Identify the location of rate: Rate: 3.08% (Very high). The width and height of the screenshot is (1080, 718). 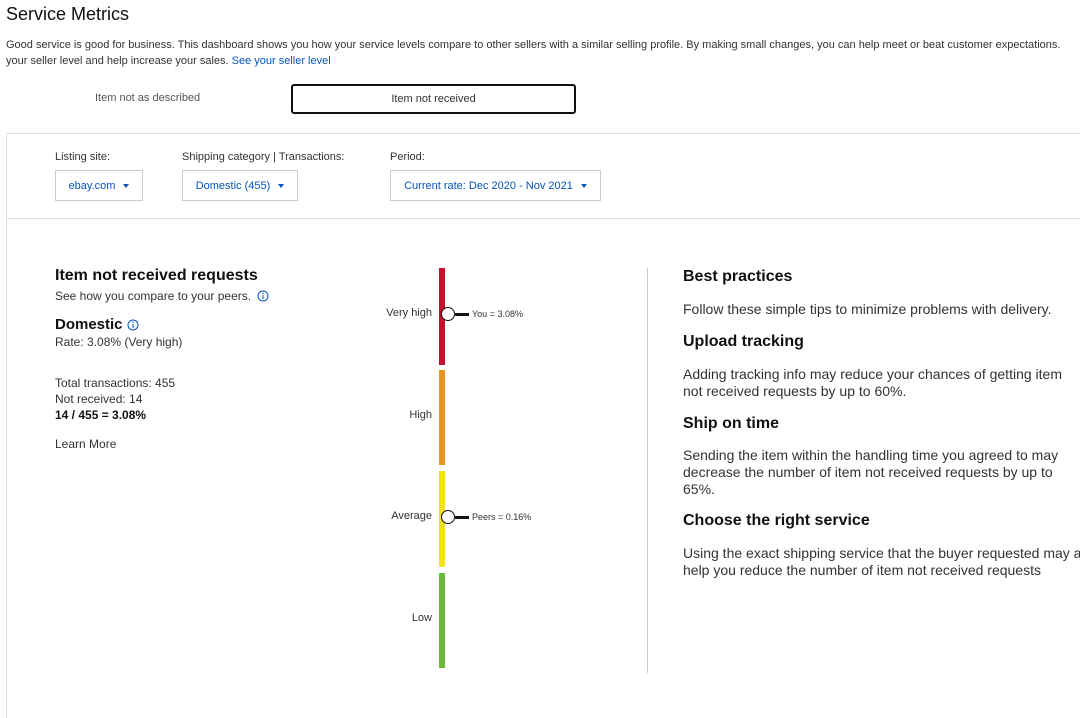
(119, 342).